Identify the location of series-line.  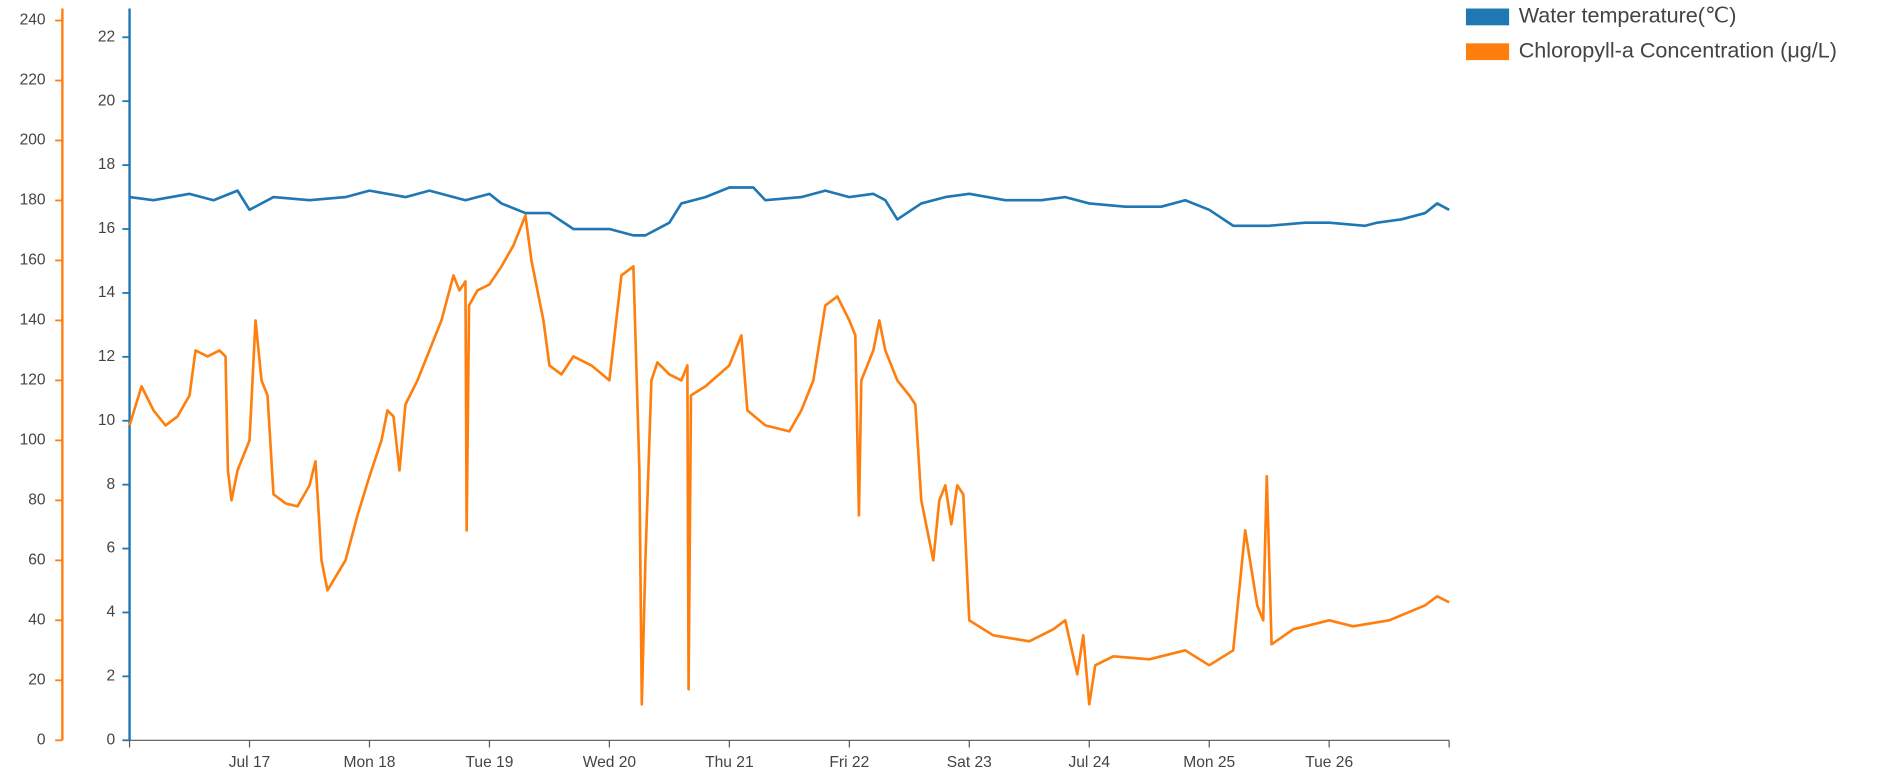
(789, 211).